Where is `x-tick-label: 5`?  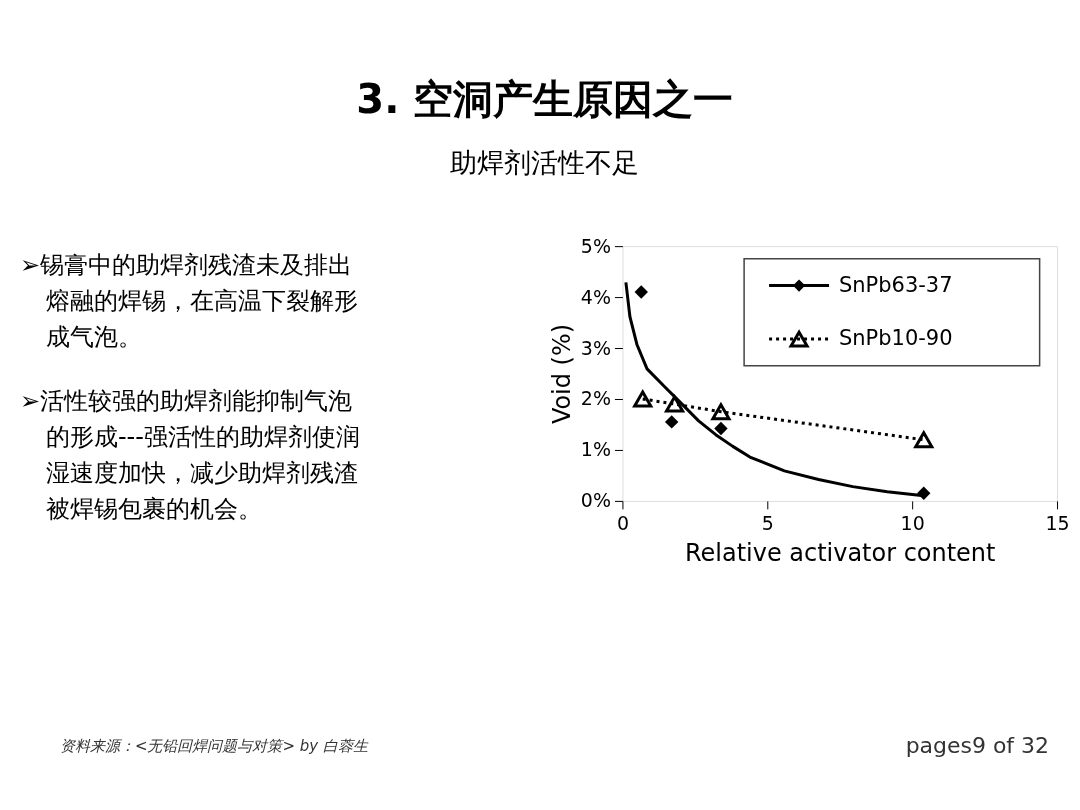
x-tick-label: 5 is located at coordinates (767, 523).